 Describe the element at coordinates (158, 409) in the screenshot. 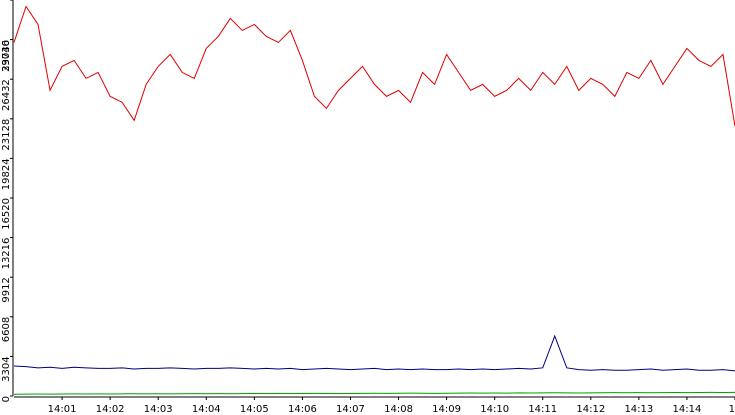

I see `x-tick-label: 14:03` at that location.